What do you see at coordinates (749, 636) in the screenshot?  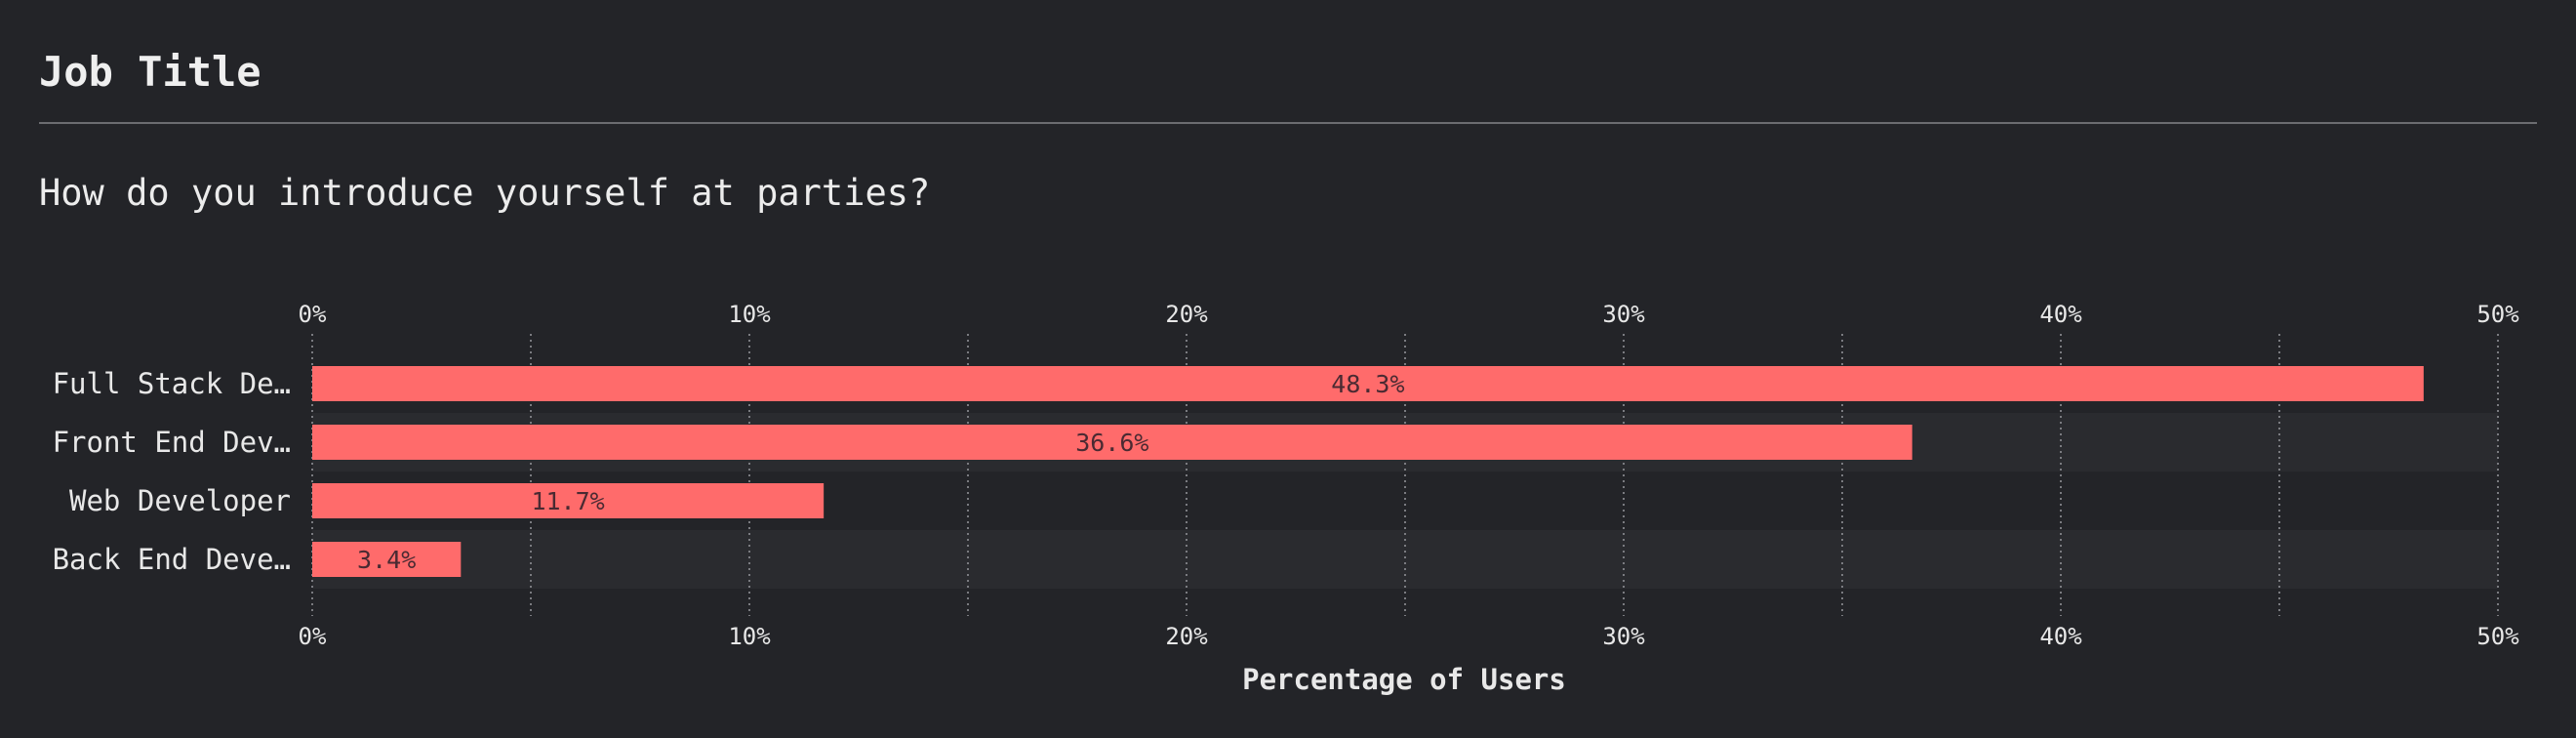 I see `x-tick-label-bottom: 10%` at bounding box center [749, 636].